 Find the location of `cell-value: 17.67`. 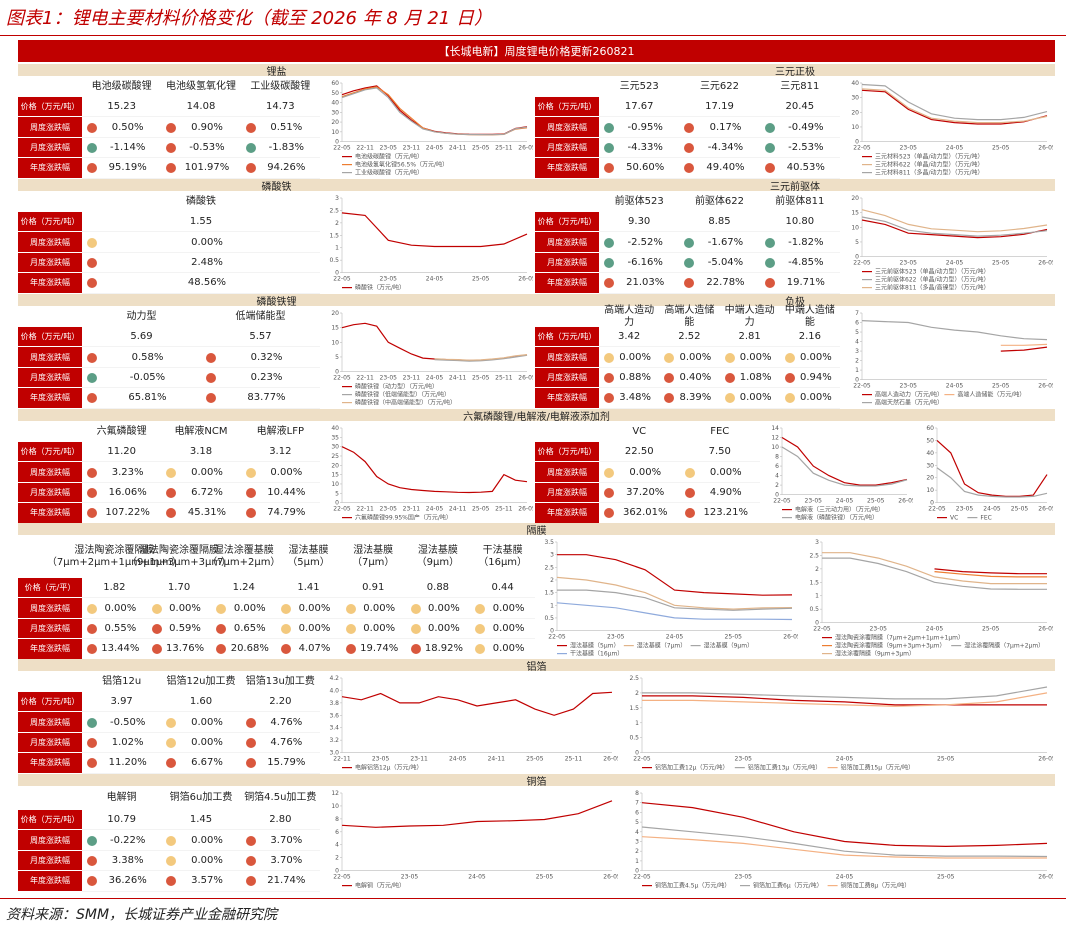

cell-value: 17.67 is located at coordinates (639, 107).